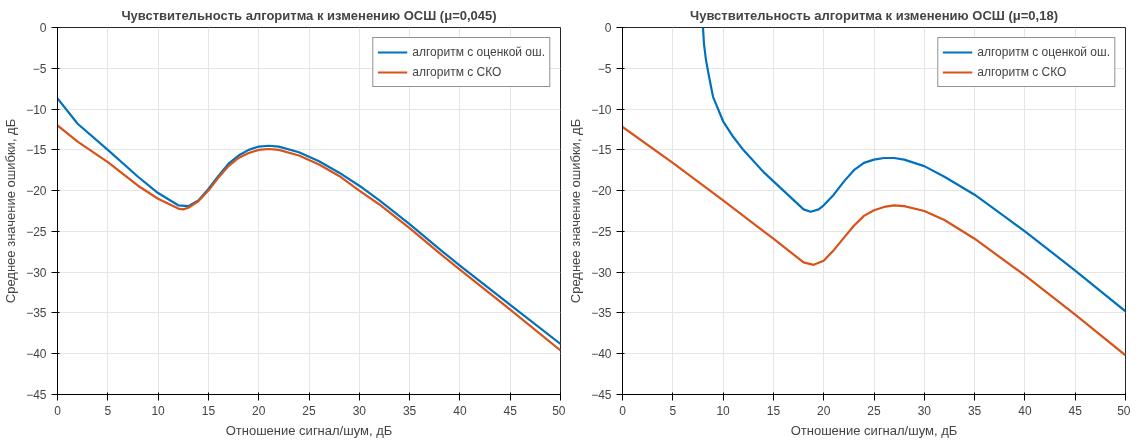 The image size is (1142, 445). Describe the element at coordinates (309, 15) in the screenshot. I see `chart-title: Чувствительность алгоритма к изменению ОСШ (μ=0,045)` at that location.